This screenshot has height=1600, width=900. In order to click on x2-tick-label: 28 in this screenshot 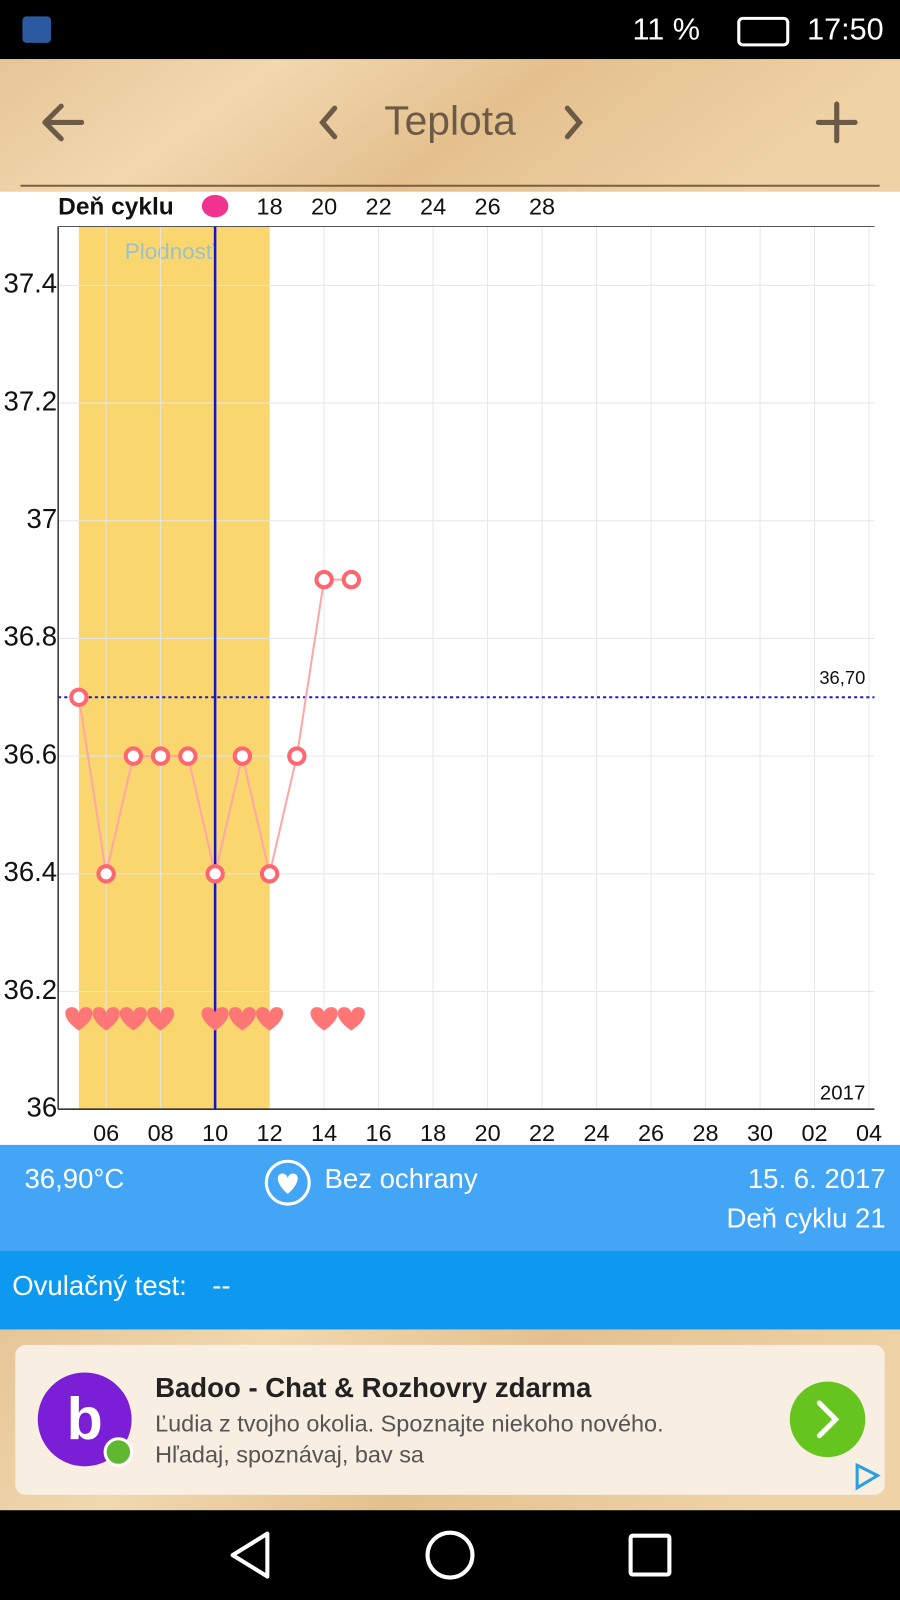, I will do `click(542, 206)`.